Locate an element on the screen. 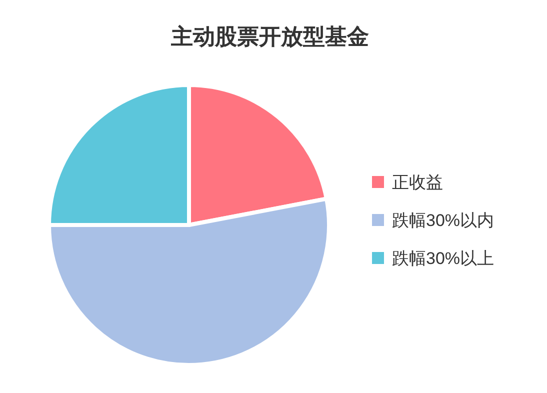 This screenshot has height=393, width=547. legend-label: 正收益 is located at coordinates (417, 182).